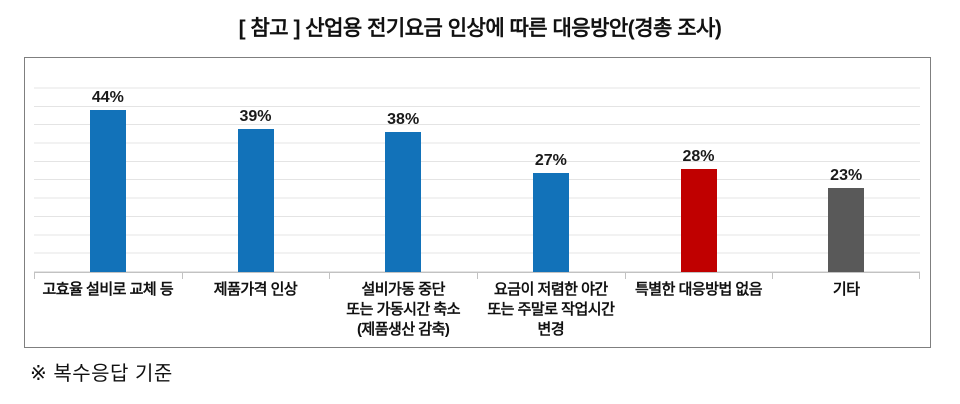 The height and width of the screenshot is (404, 960). I want to click on category-label: 제품가격 인상, so click(255, 289).